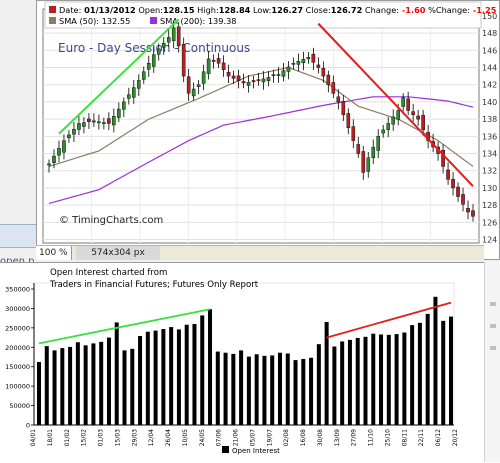 This screenshot has width=500, height=463. What do you see at coordinates (286, 437) in the screenshot?
I see `oi-x-tick-label: 02/08` at bounding box center [286, 437].